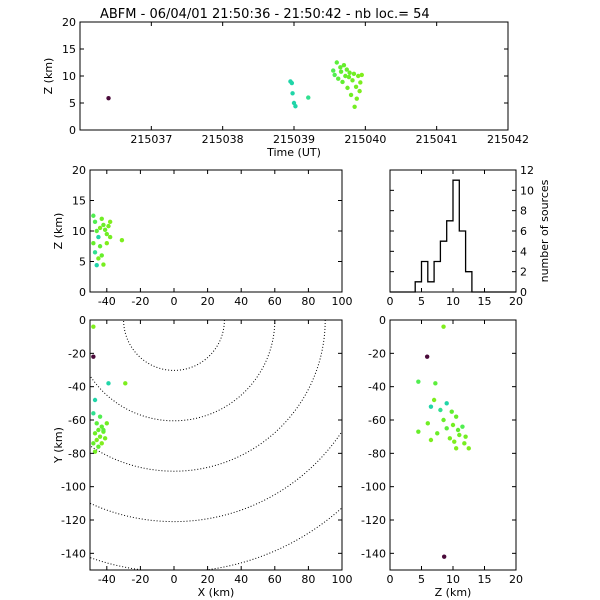 The height and width of the screenshot is (600, 600). I want to click on y-tick-label: -60, so click(377, 420).